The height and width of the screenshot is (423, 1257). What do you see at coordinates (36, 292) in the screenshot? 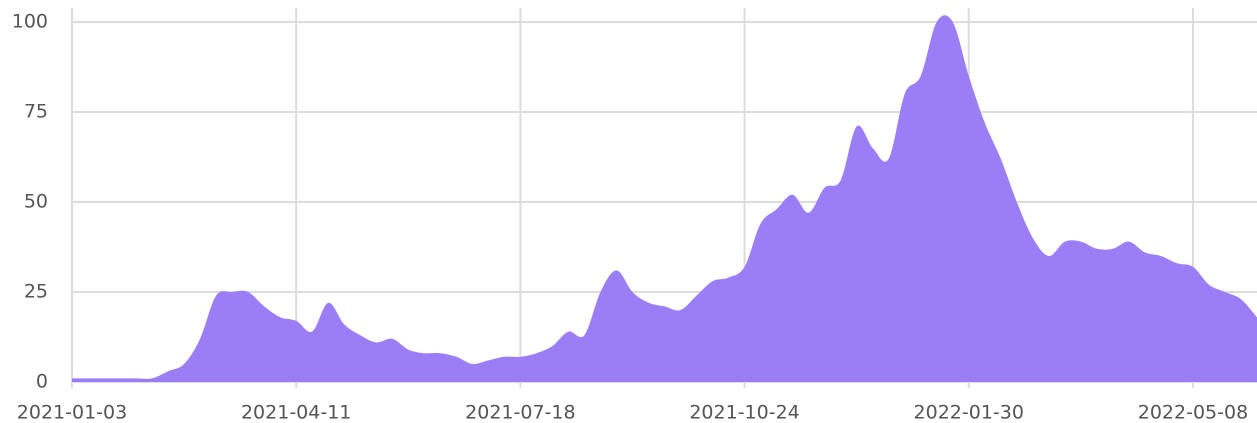
I see `y-tick-label: 25` at bounding box center [36, 292].